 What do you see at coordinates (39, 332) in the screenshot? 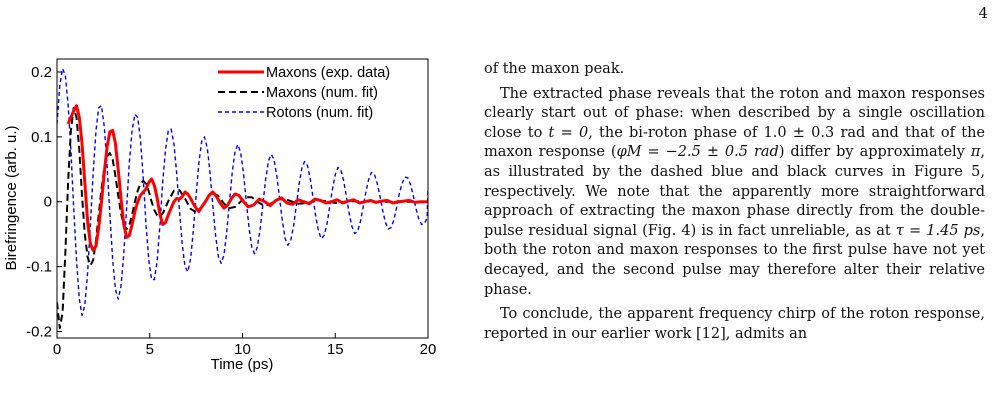
I see `y-tick-label: -0.2` at bounding box center [39, 332].